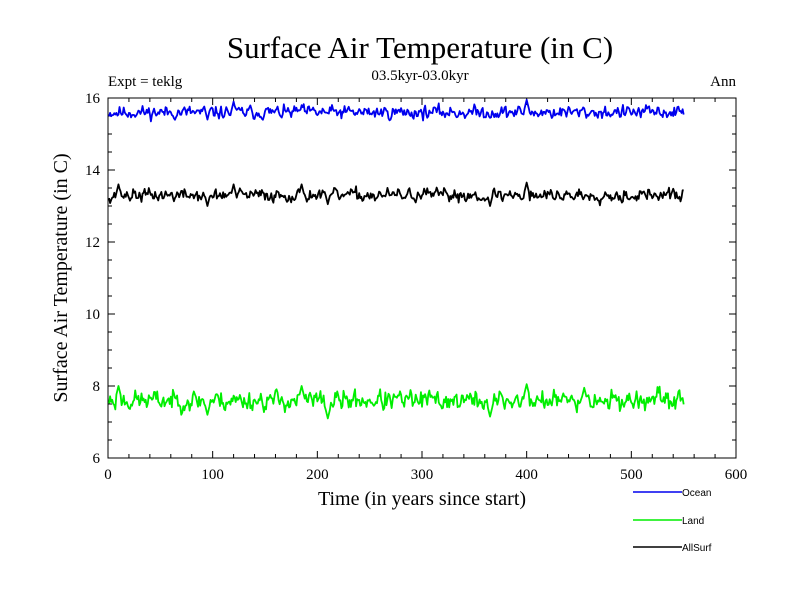 The image size is (800, 600). What do you see at coordinates (145, 82) in the screenshot?
I see `experiment-label: Expt = teklg` at bounding box center [145, 82].